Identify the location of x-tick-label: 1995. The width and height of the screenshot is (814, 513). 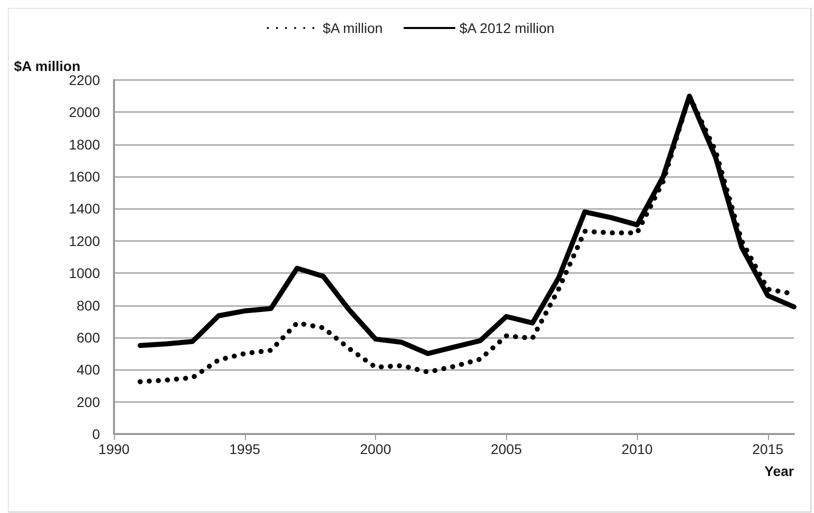
(245, 449).